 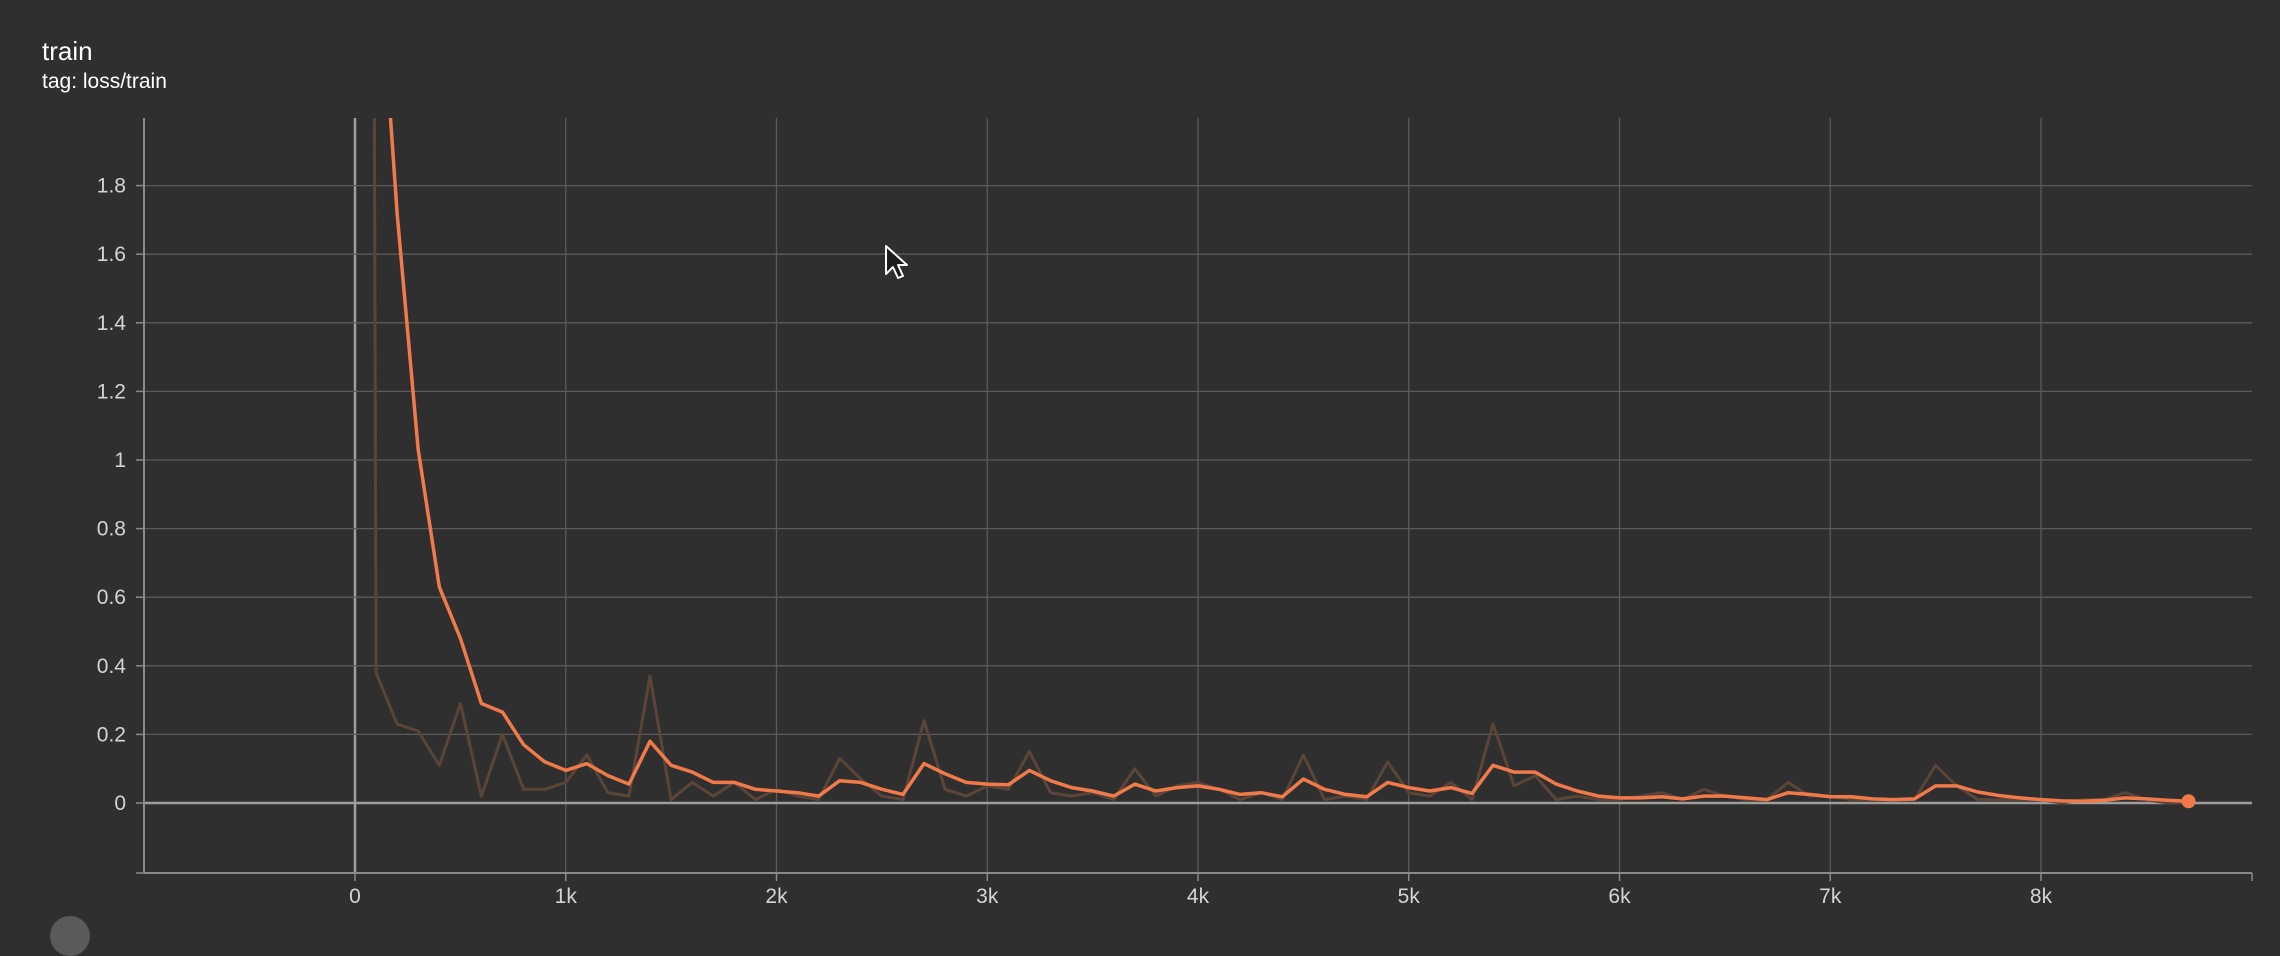 I want to click on y-tick-label: 0, so click(x=120, y=803).